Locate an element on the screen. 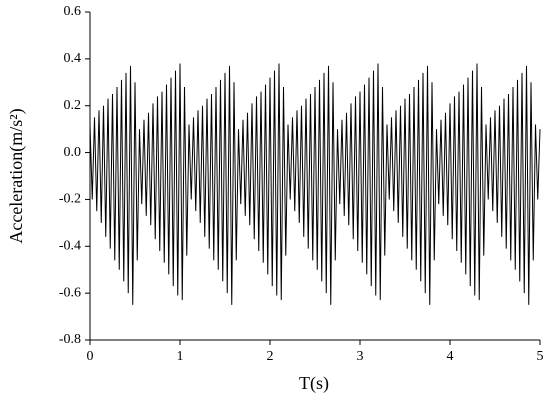  x-tick-label: 3 is located at coordinates (360, 356).